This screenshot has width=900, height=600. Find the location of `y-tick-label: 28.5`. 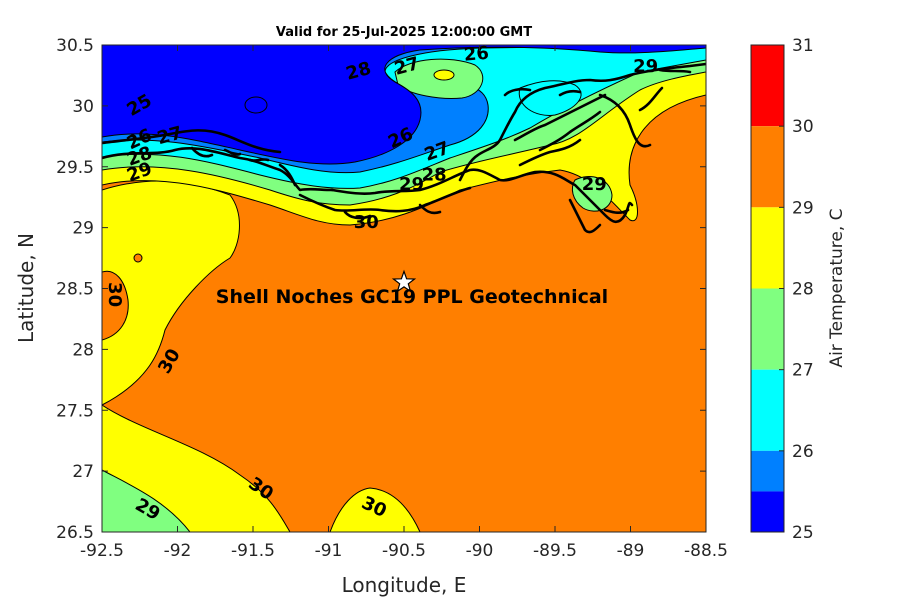

y-tick-label: 28.5 is located at coordinates (75, 290).